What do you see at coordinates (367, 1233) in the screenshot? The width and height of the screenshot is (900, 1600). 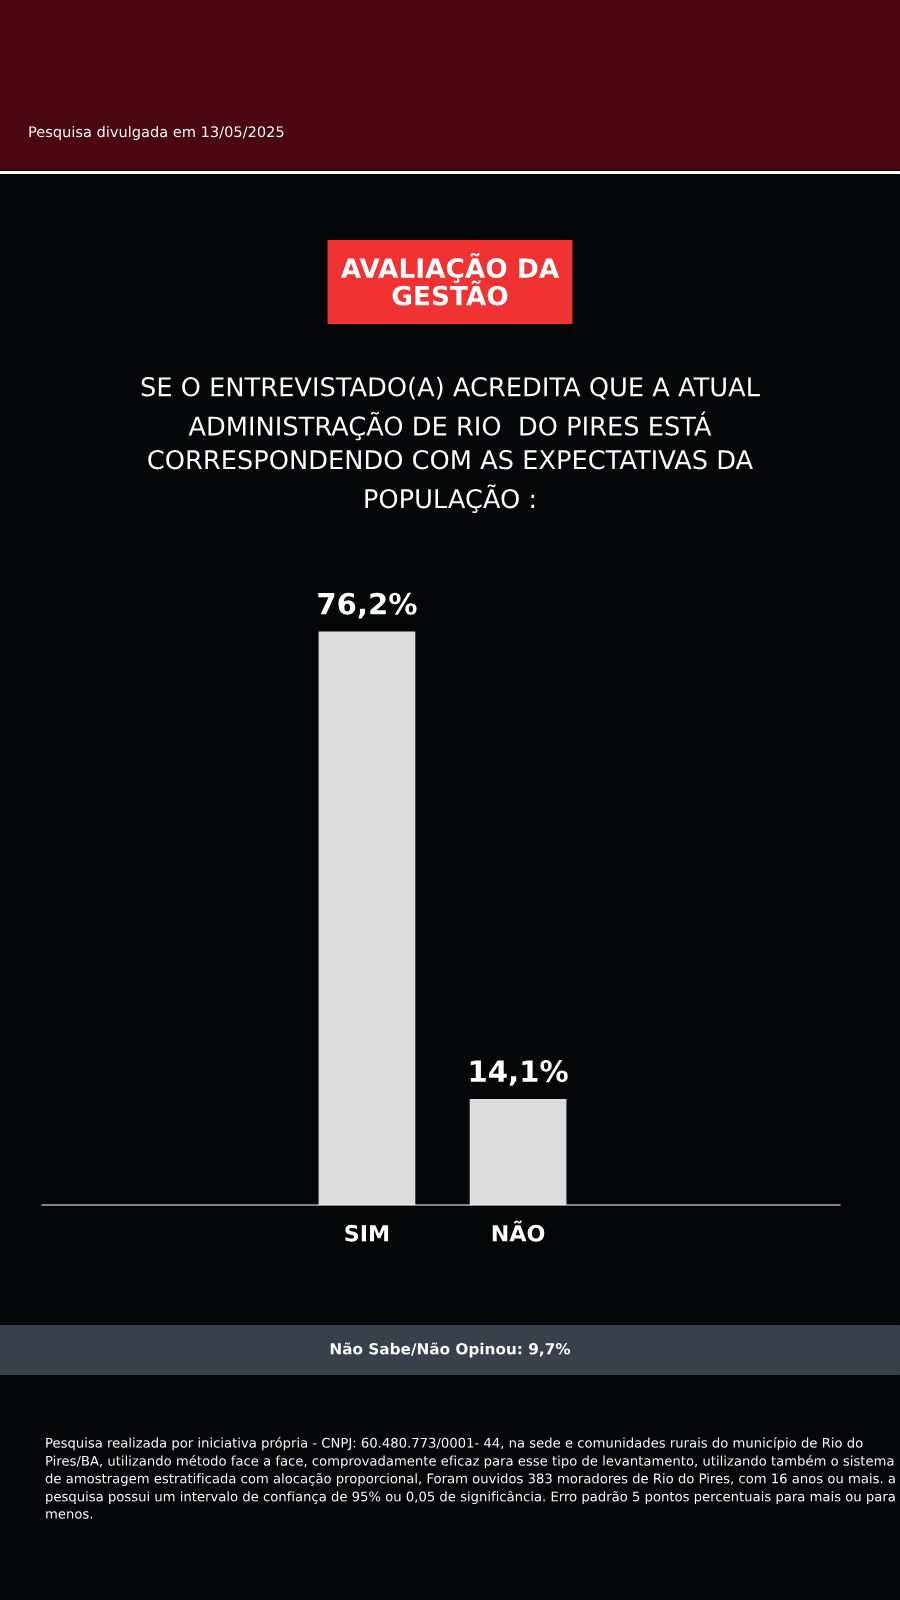 I see `x-tick-label: SIM` at bounding box center [367, 1233].